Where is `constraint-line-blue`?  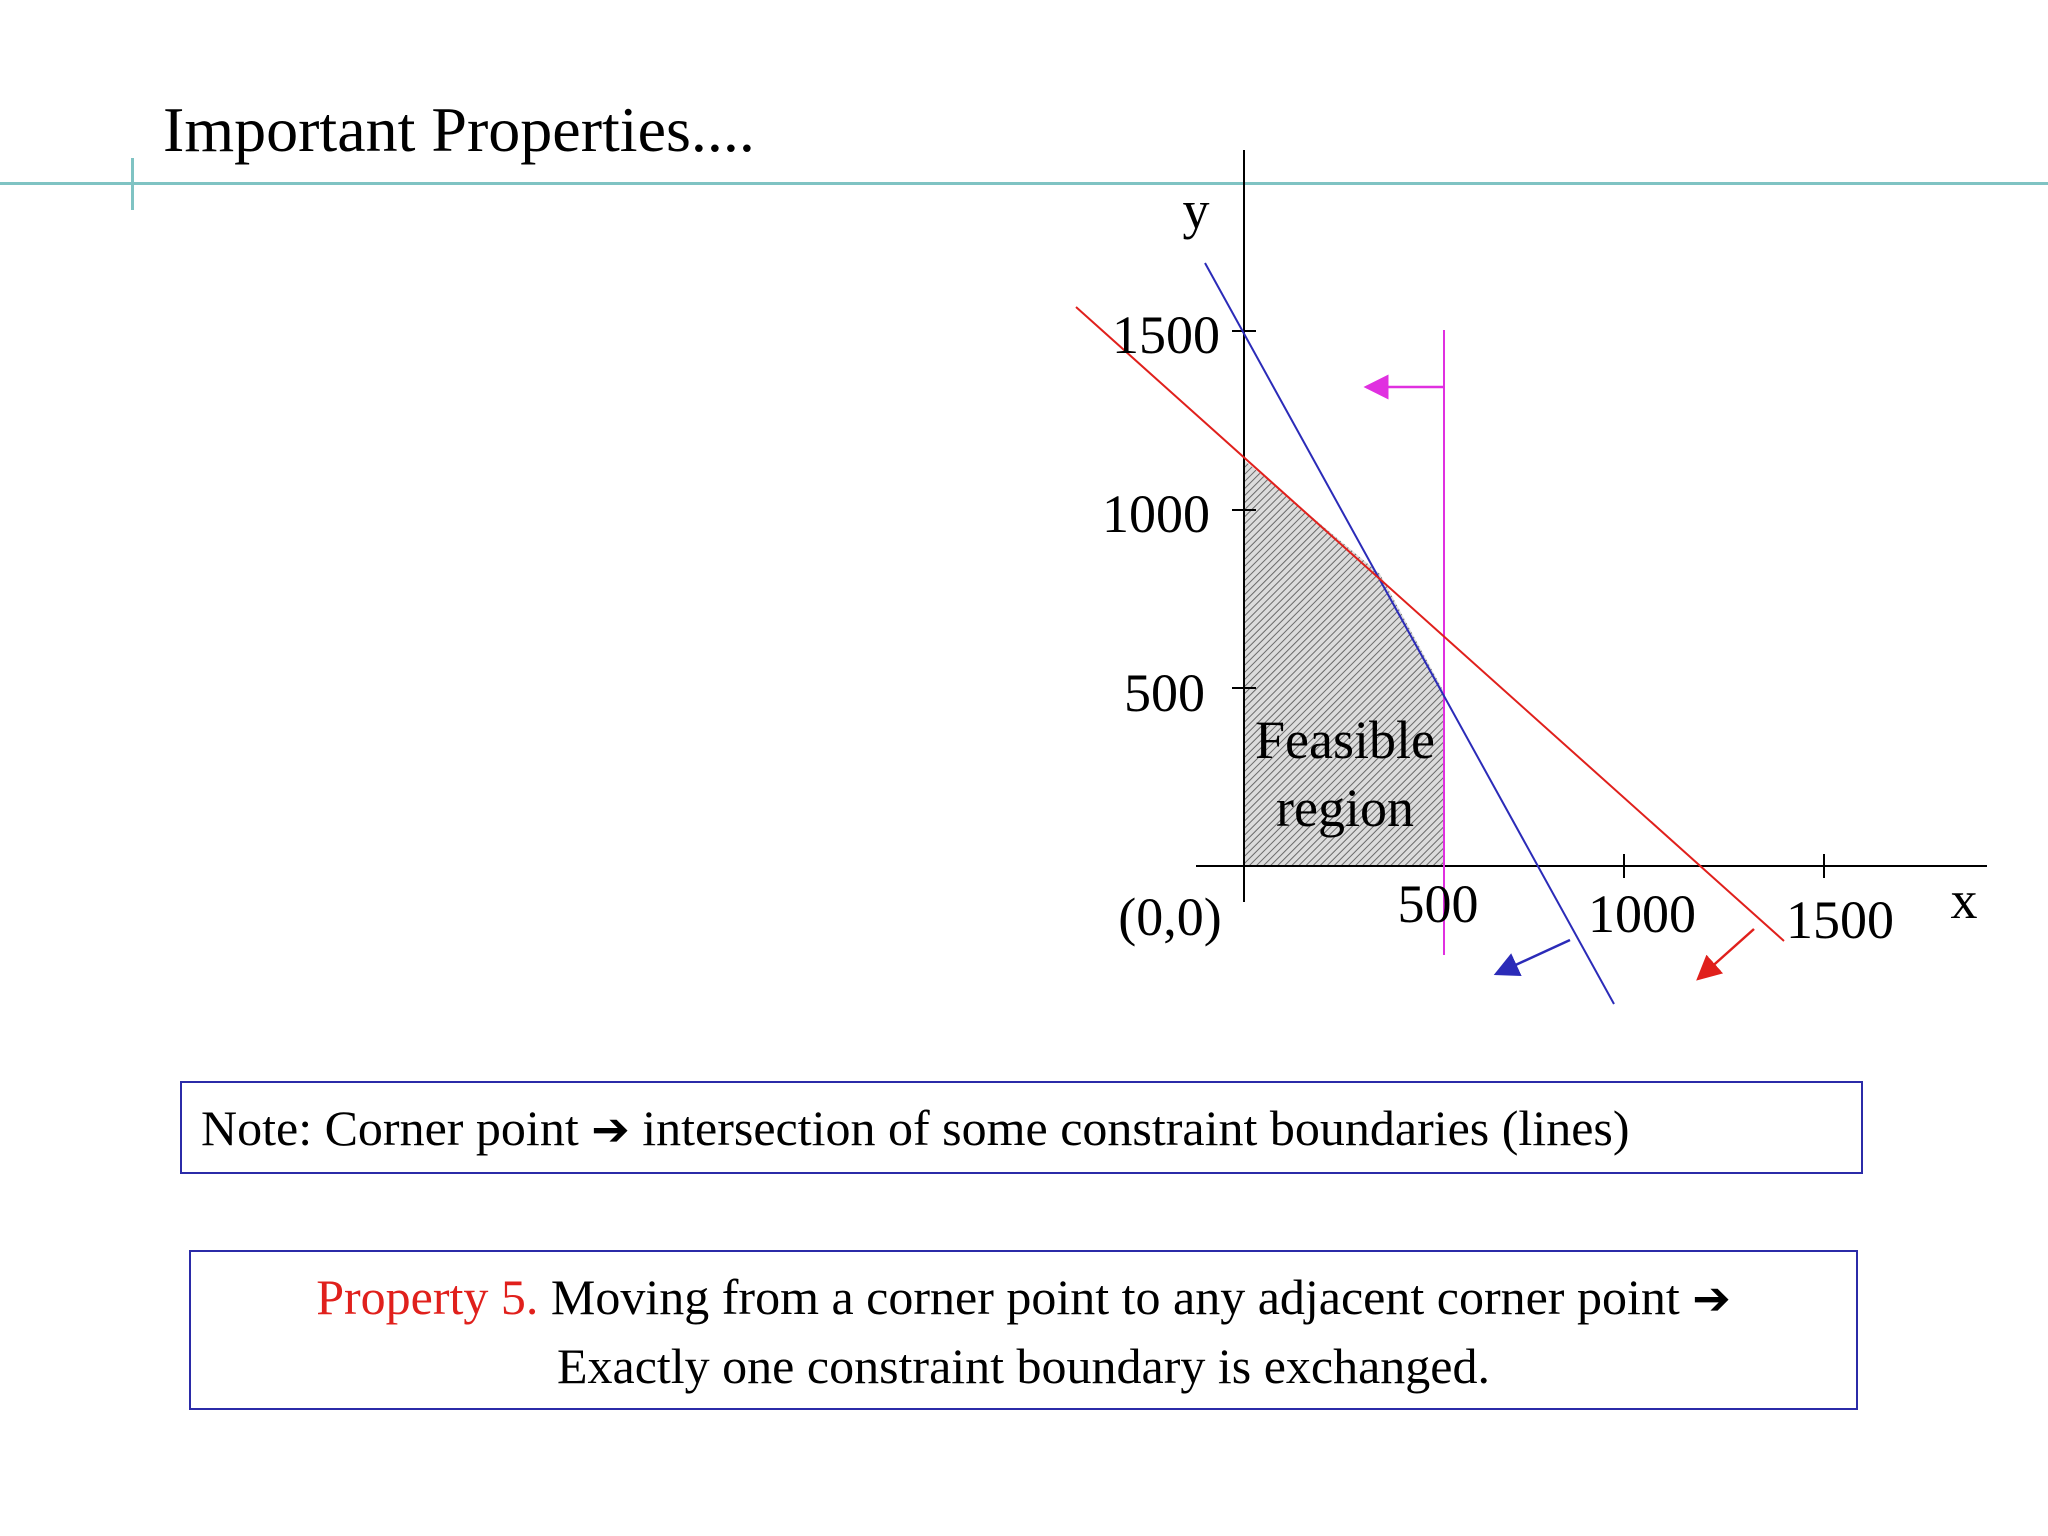 constraint-line-blue is located at coordinates (1409, 633).